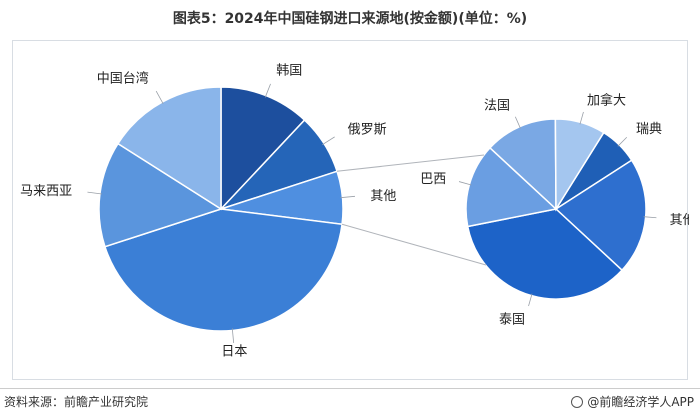 The width and height of the screenshot is (700, 420). Describe the element at coordinates (530, 300) in the screenshot. I see `detail-leader-泰国` at that location.